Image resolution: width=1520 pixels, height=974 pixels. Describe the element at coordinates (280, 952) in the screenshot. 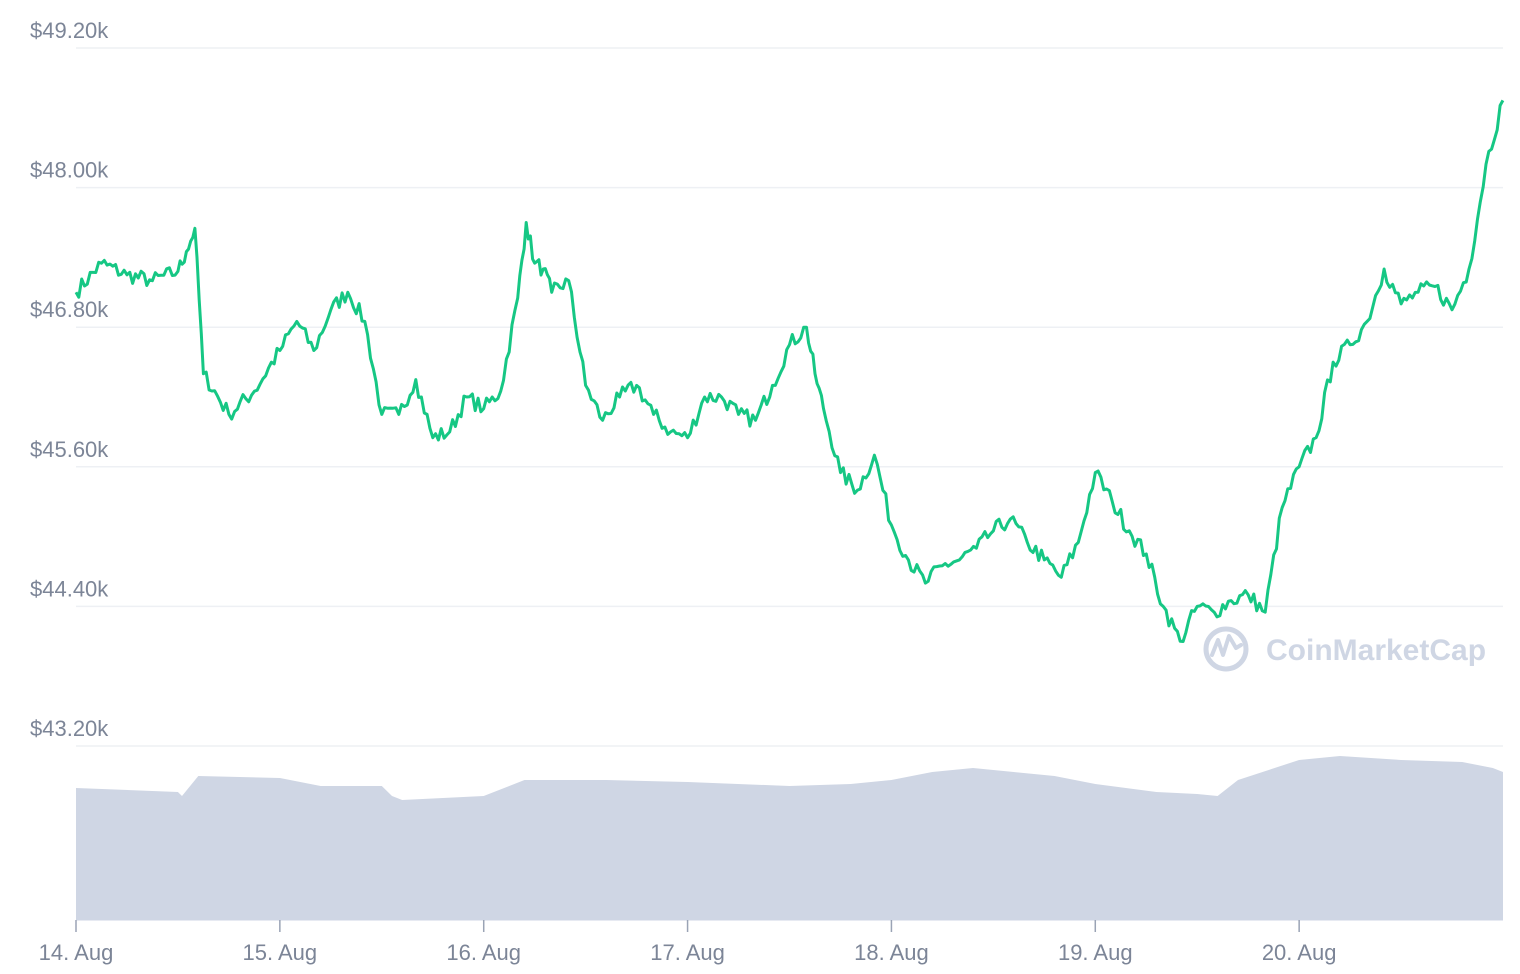

I see `x-tick-label: 15. Aug` at that location.